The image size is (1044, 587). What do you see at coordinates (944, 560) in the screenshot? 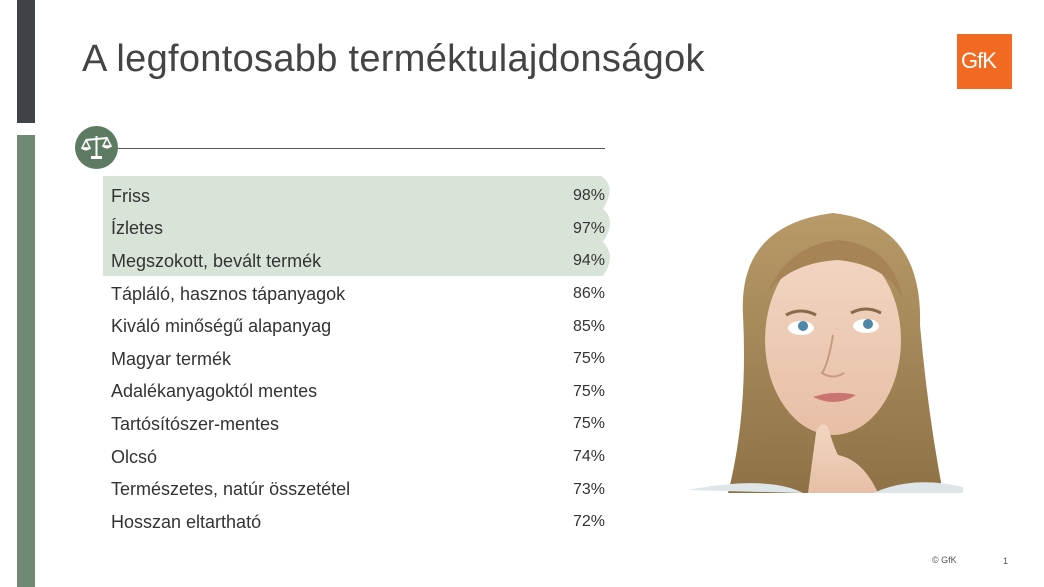
I see `footer-copyright: © GfK` at bounding box center [944, 560].